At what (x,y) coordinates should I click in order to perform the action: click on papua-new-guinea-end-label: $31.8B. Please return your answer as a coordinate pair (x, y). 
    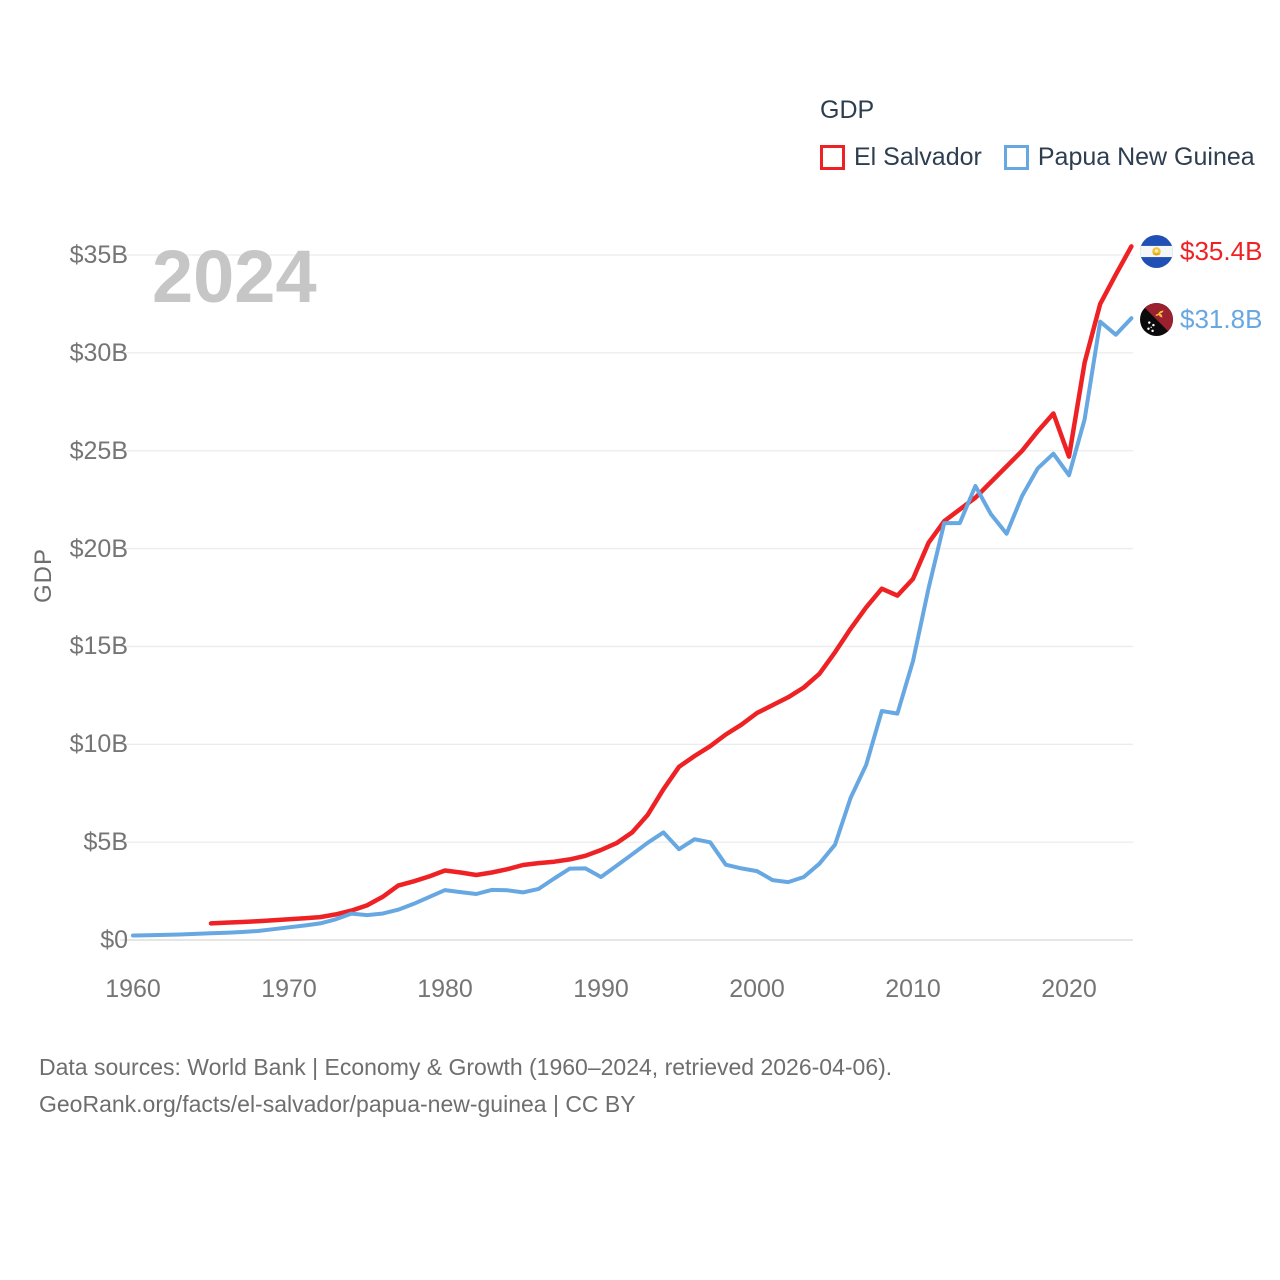
    Looking at the image, I should click on (1201, 319).